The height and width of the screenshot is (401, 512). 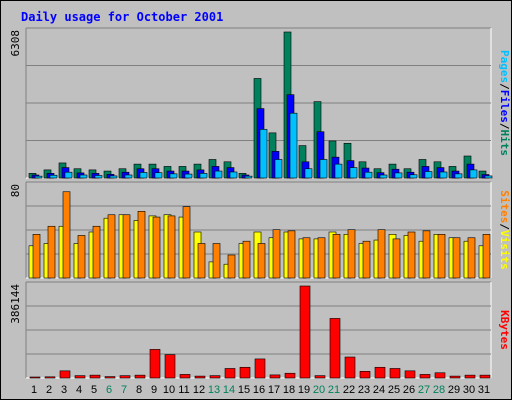 I want to click on legend-entry: Pages, so click(x=504, y=66).